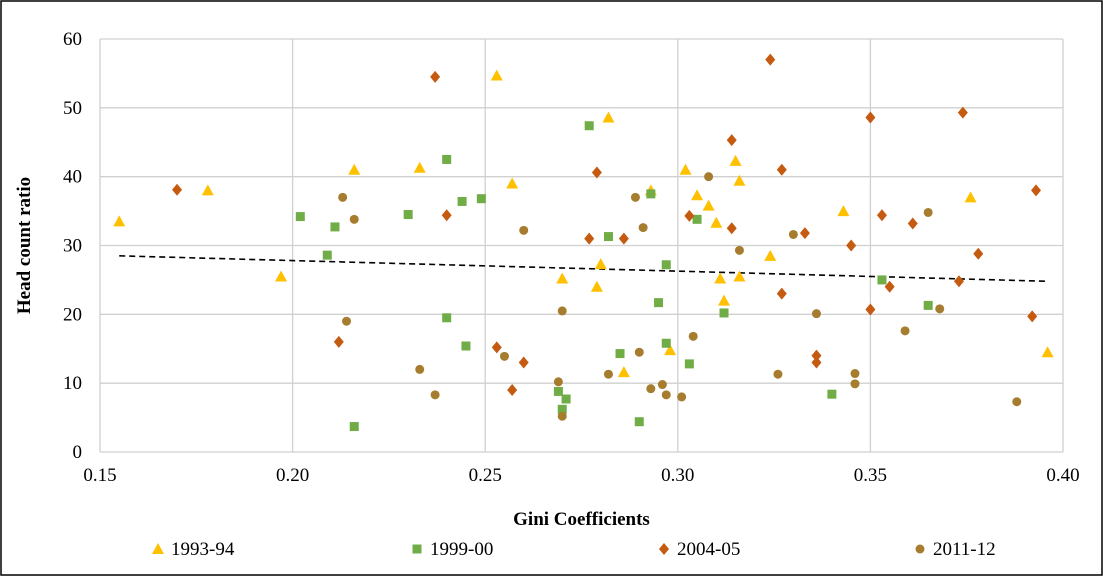 The width and height of the screenshot is (1103, 581). I want to click on y-axis-title: Head count ratio, so click(24, 245).